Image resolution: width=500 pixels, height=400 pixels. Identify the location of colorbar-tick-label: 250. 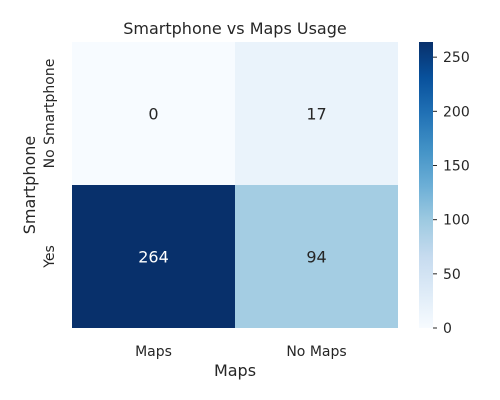
(456, 58).